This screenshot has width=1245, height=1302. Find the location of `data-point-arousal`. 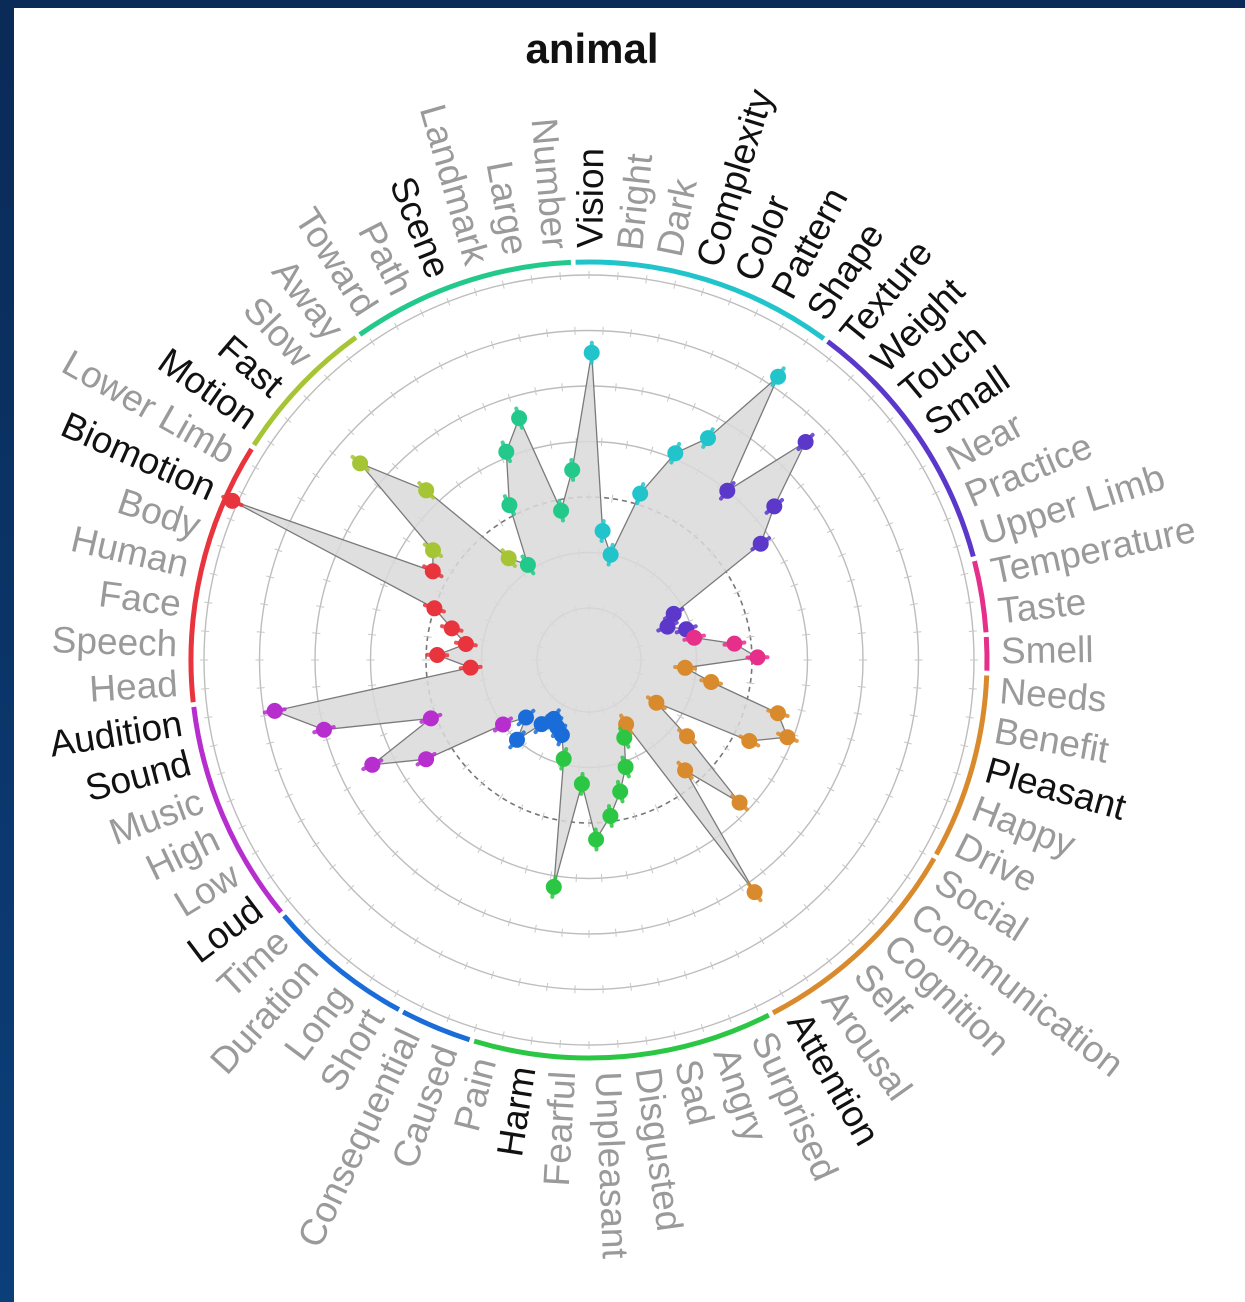

data-point-arousal is located at coordinates (754, 892).